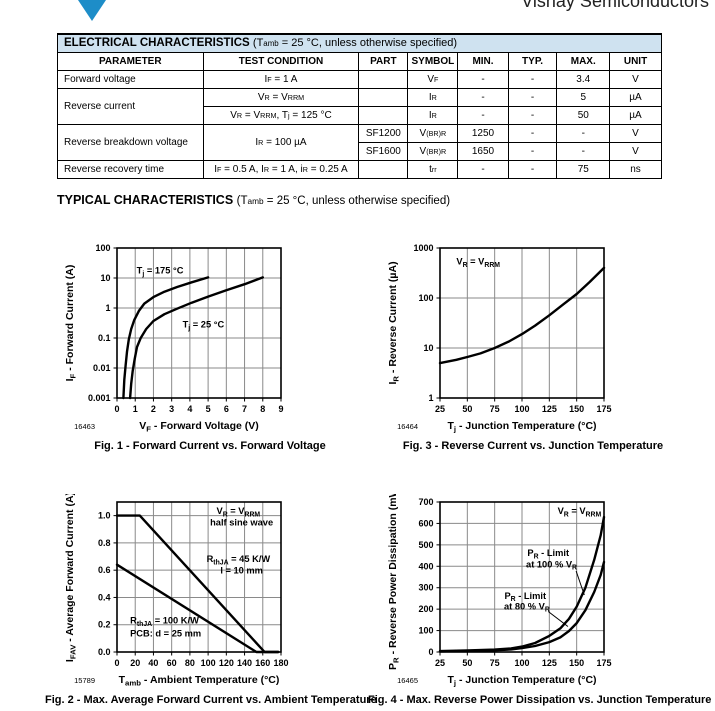 Image resolution: width=715 pixels, height=711 pixels. What do you see at coordinates (483, 62) in the screenshot?
I see `col-header-min: MIN.` at bounding box center [483, 62].